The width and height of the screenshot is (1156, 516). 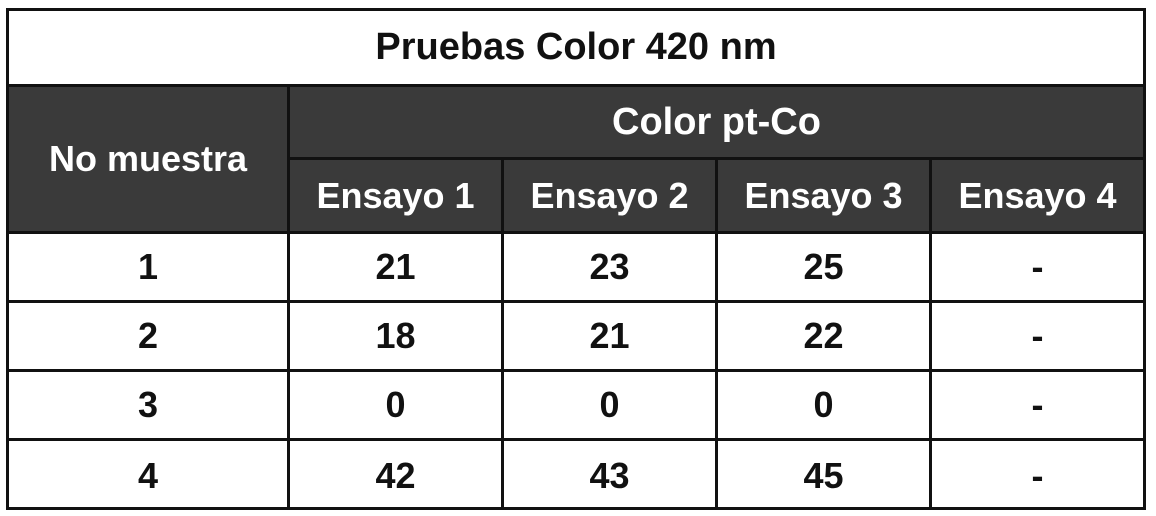 I want to click on trial-1-header: Ensayo 1, so click(x=397, y=195).